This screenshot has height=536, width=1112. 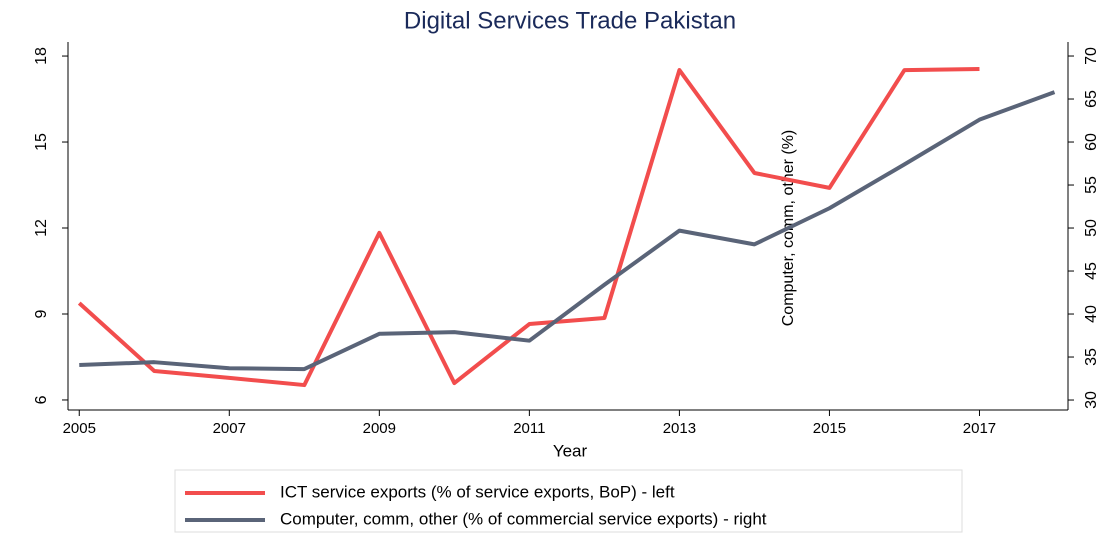 What do you see at coordinates (1091, 314) in the screenshot?
I see `y2-tick-label: 40` at bounding box center [1091, 314].